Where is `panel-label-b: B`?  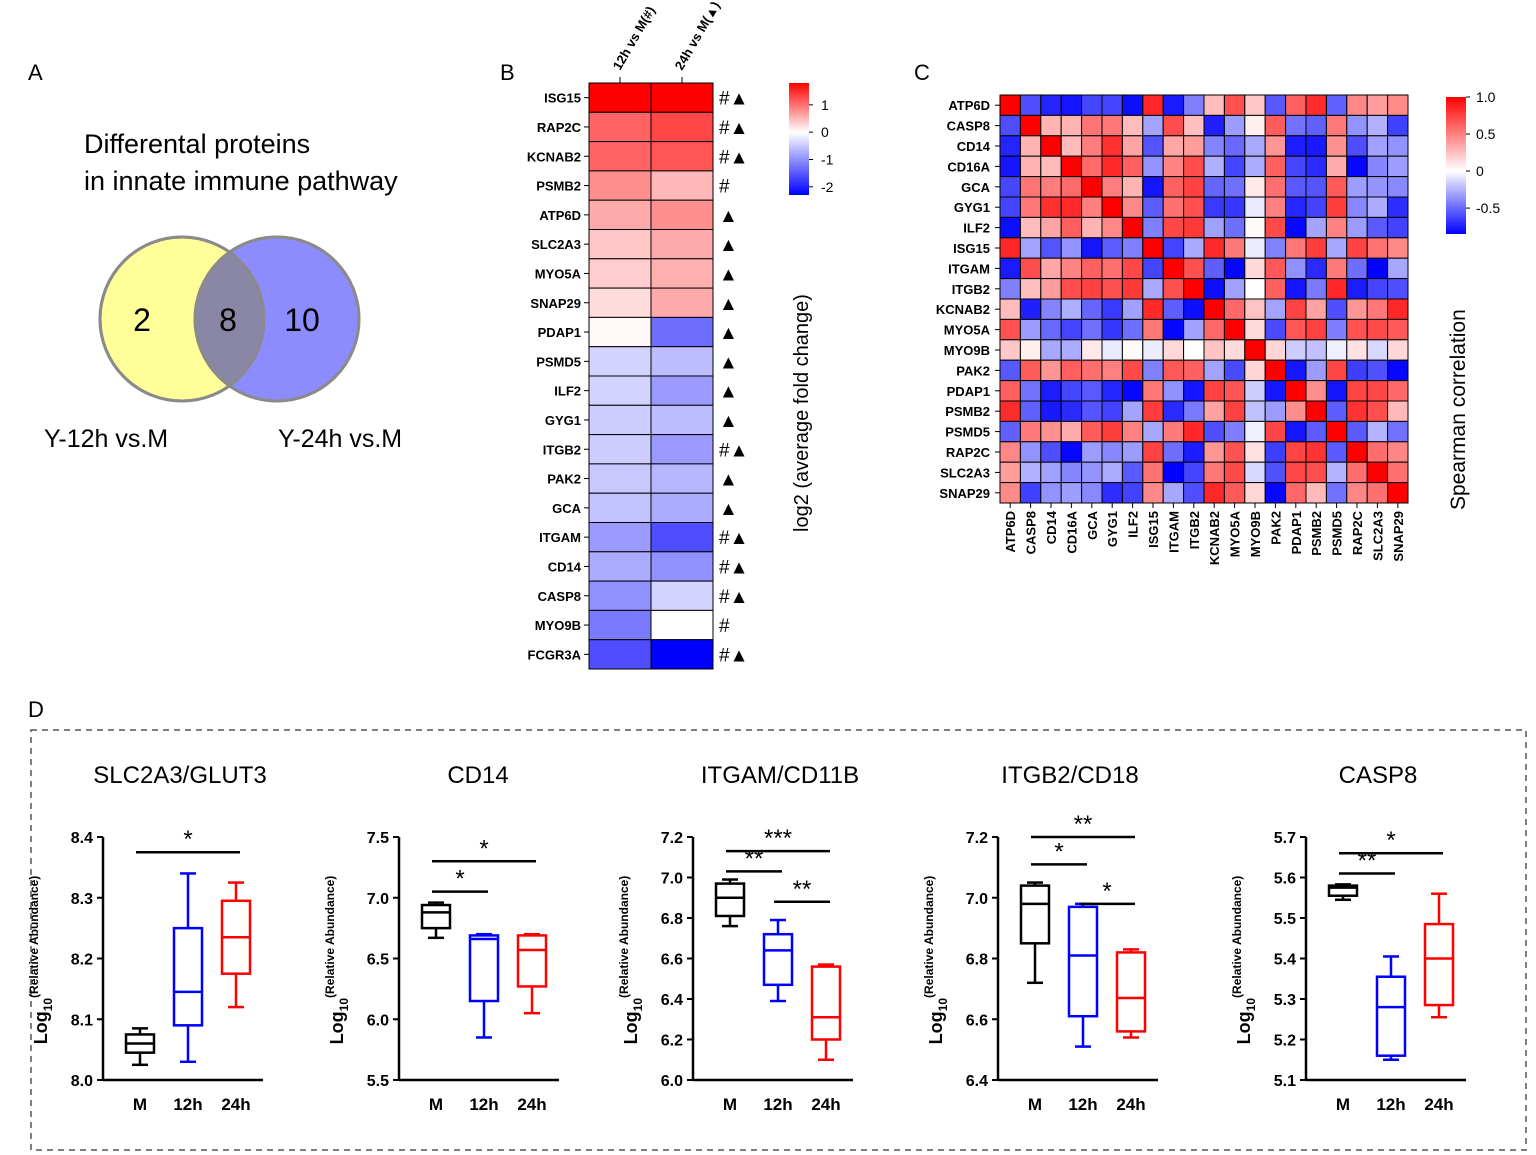
panel-label-b: B is located at coordinates (507, 72).